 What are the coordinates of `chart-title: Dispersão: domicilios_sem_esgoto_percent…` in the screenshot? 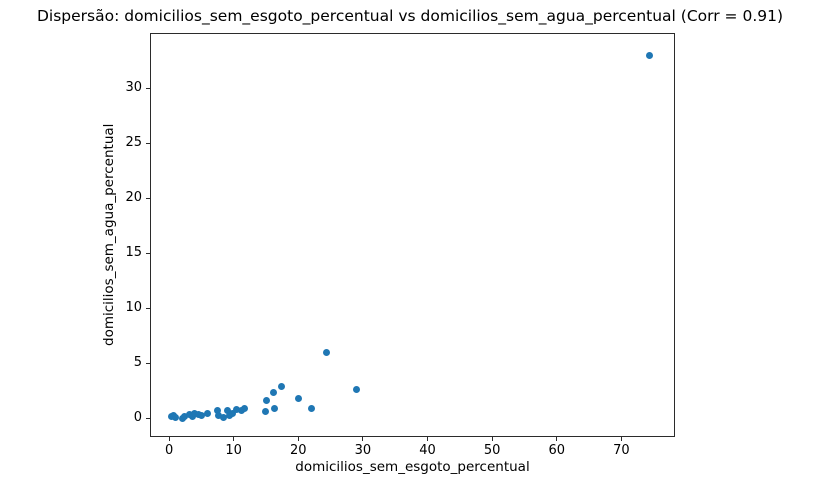 It's located at (410, 16).